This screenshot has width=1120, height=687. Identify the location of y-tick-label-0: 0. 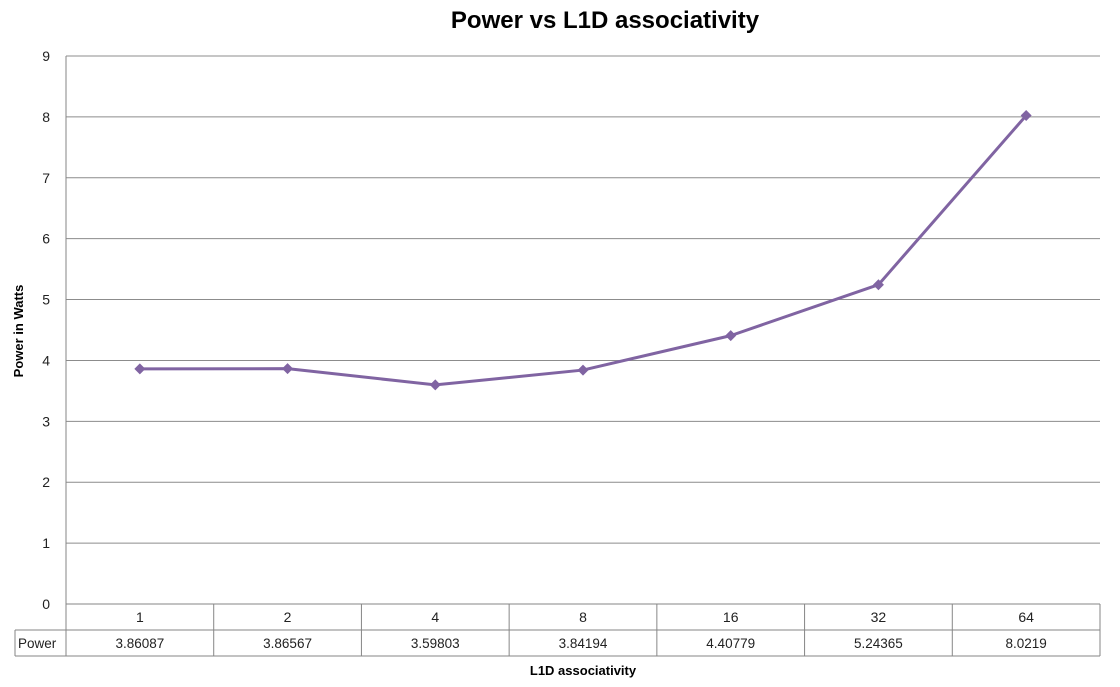
(46, 604).